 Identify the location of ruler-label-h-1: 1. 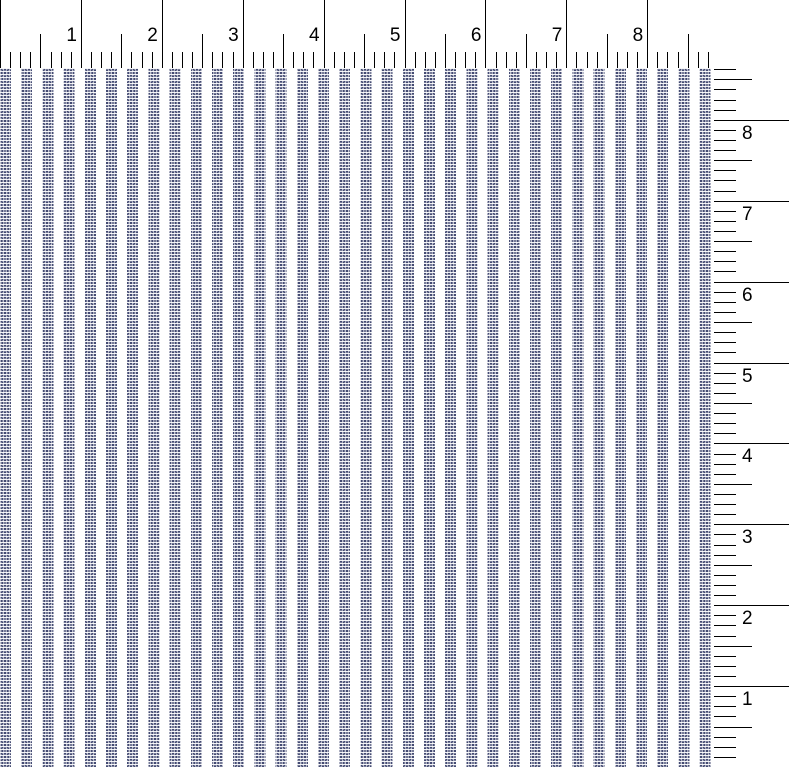
(71, 35).